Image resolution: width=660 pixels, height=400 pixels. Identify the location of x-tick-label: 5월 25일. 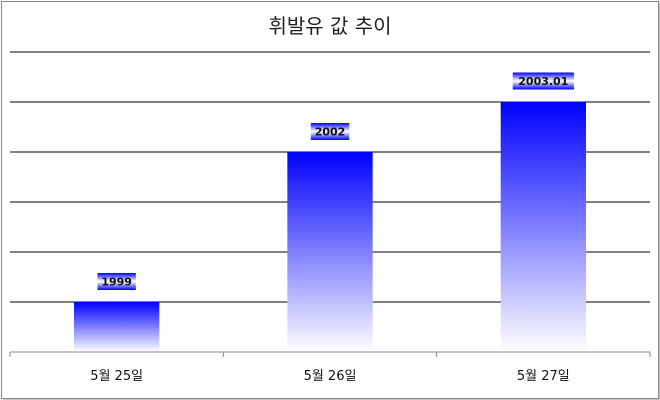
(116, 376).